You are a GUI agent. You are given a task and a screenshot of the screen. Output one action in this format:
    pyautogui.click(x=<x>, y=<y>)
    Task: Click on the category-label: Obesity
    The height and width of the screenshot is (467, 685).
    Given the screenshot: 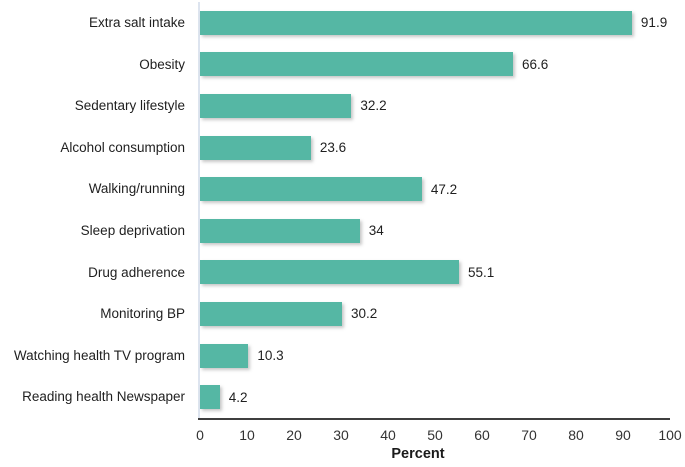 What is the action you would take?
    pyautogui.click(x=162, y=64)
    